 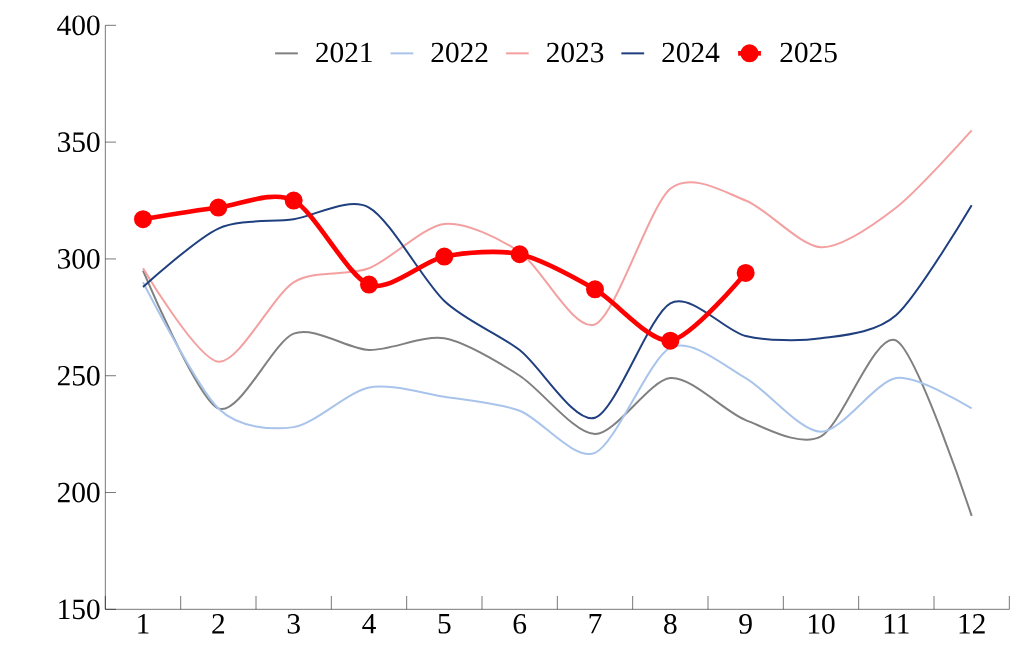 I want to click on y-tick-label: 350, so click(x=79, y=142).